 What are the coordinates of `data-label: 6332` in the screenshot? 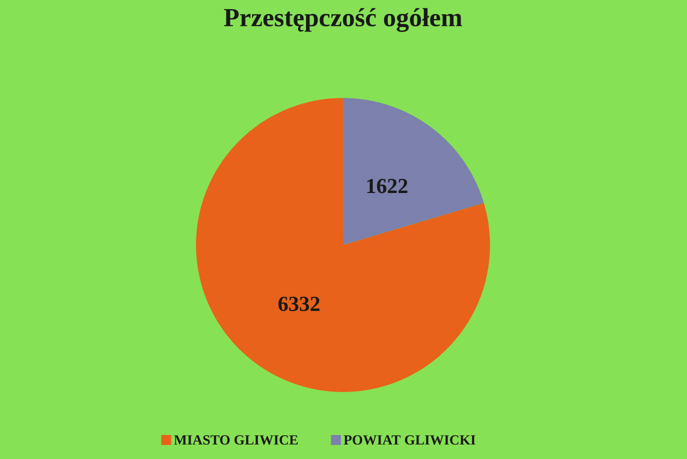 It's located at (299, 304).